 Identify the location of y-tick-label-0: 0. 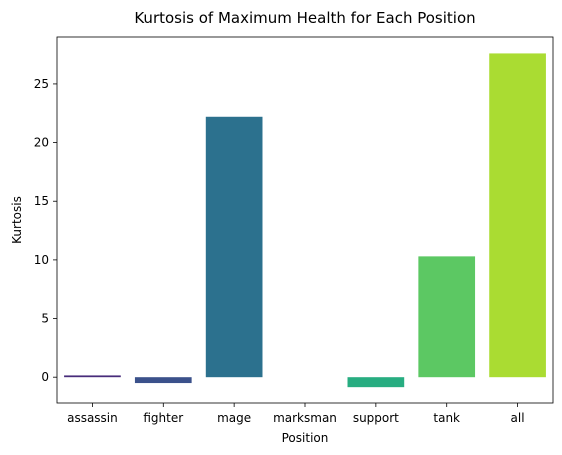
(45, 377).